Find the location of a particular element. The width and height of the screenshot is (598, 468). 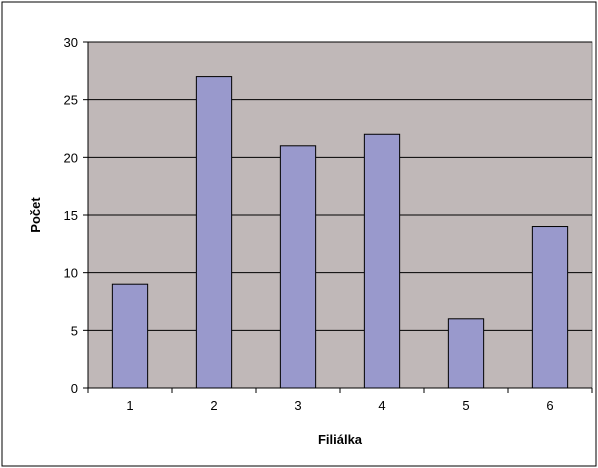

x-axis-title: Filiálka is located at coordinates (340, 439).